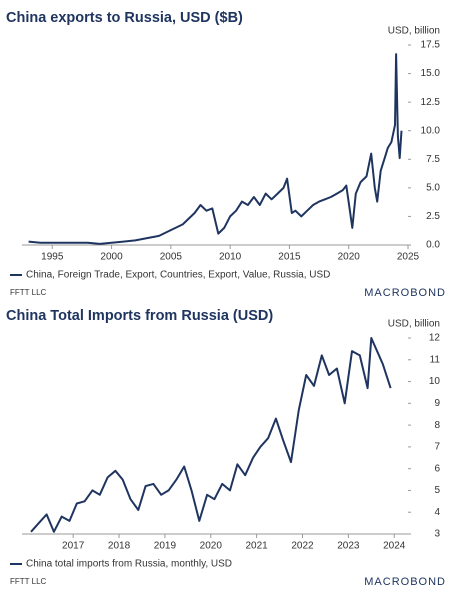 This screenshot has width=458, height=607. What do you see at coordinates (437, 468) in the screenshot?
I see `y-tick-label: 6` at bounding box center [437, 468].